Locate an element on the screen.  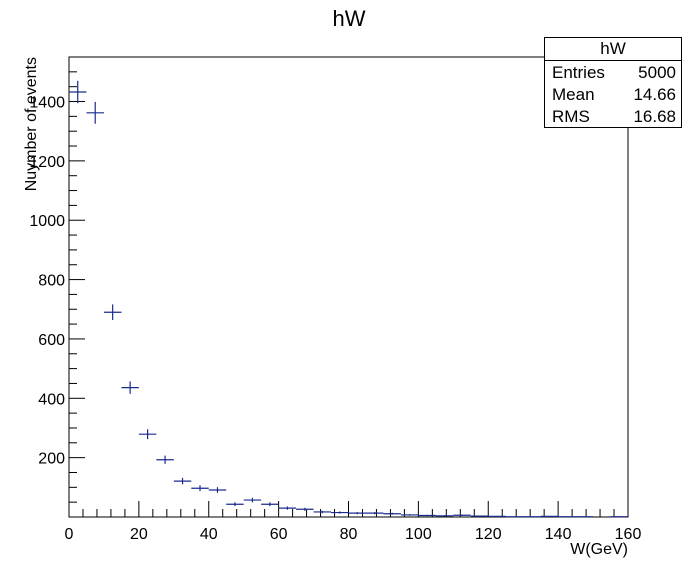
stats-row-mean: Mean 14.66 is located at coordinates (613, 94).